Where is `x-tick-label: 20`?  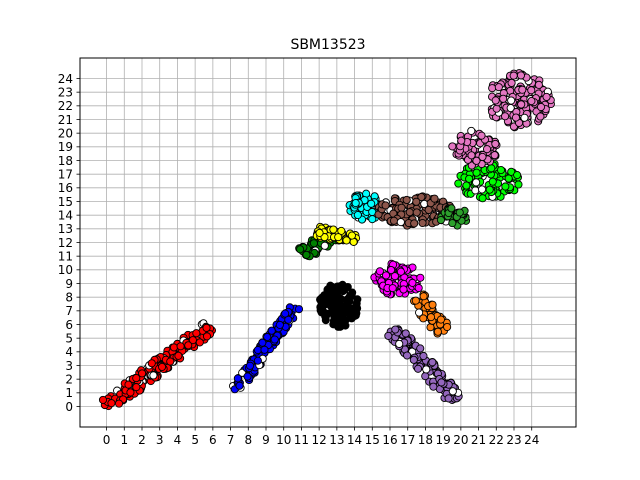 x-tick-label: 20 is located at coordinates (460, 440).